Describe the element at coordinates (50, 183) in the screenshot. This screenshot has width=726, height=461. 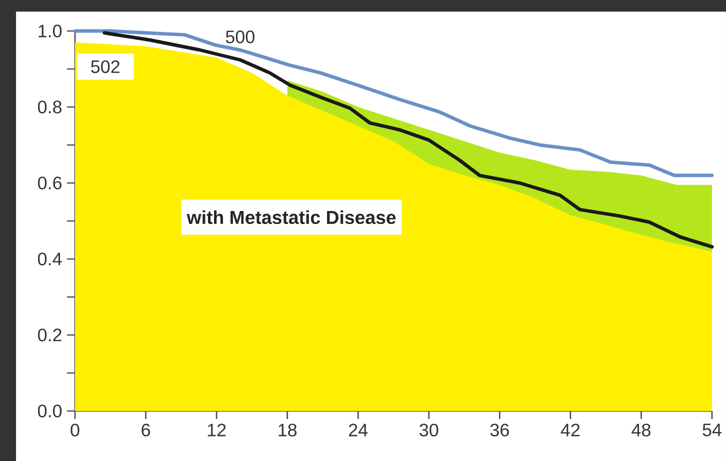
I see `y-tick-label: 0.6` at that location.